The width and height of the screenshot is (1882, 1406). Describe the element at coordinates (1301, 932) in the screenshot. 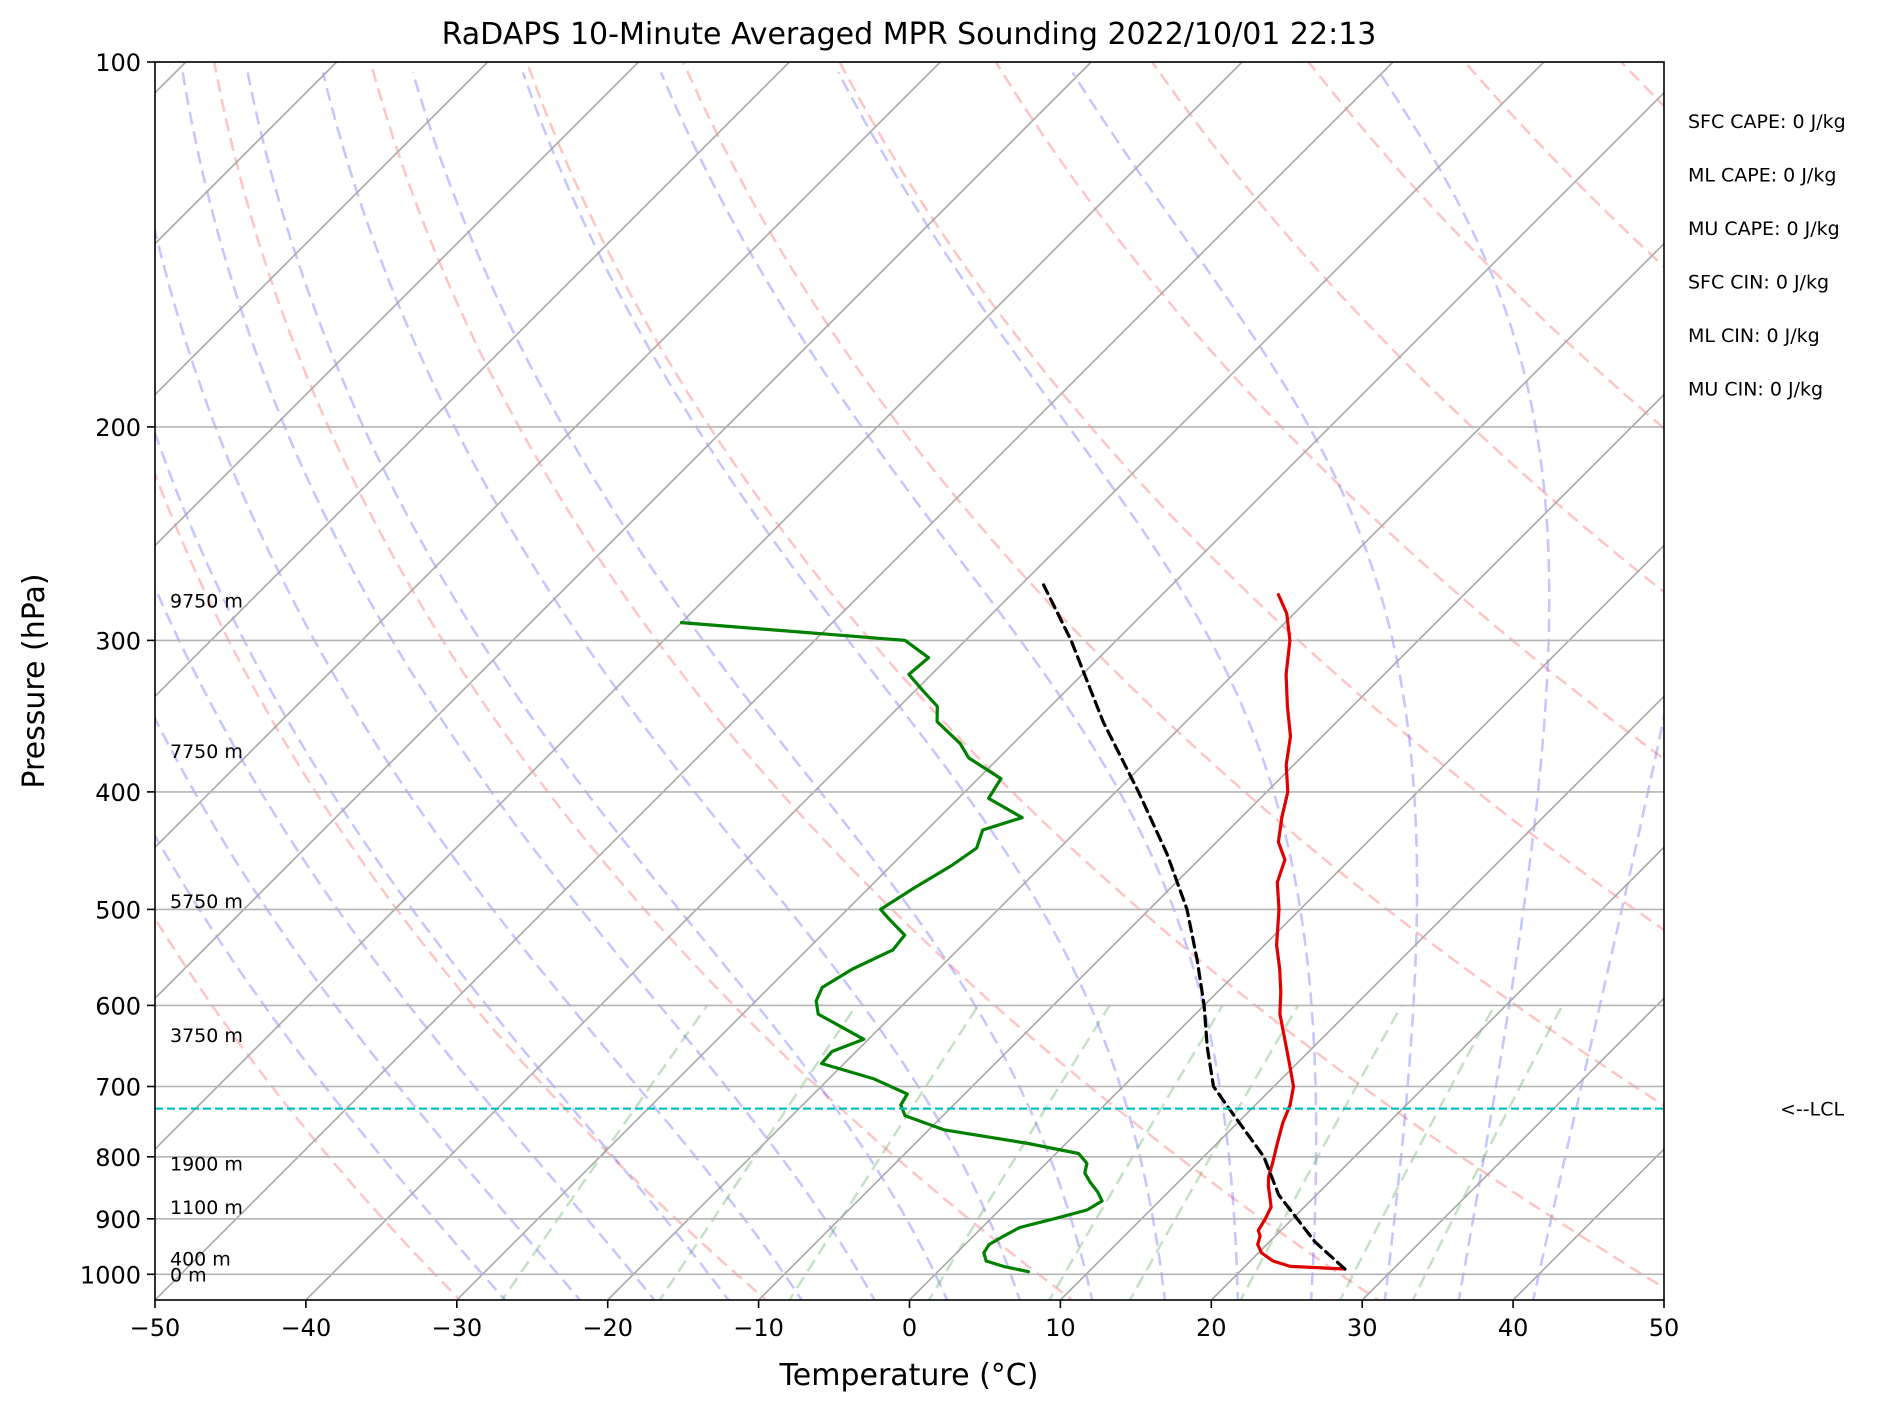

I see `temperature-trace` at that location.